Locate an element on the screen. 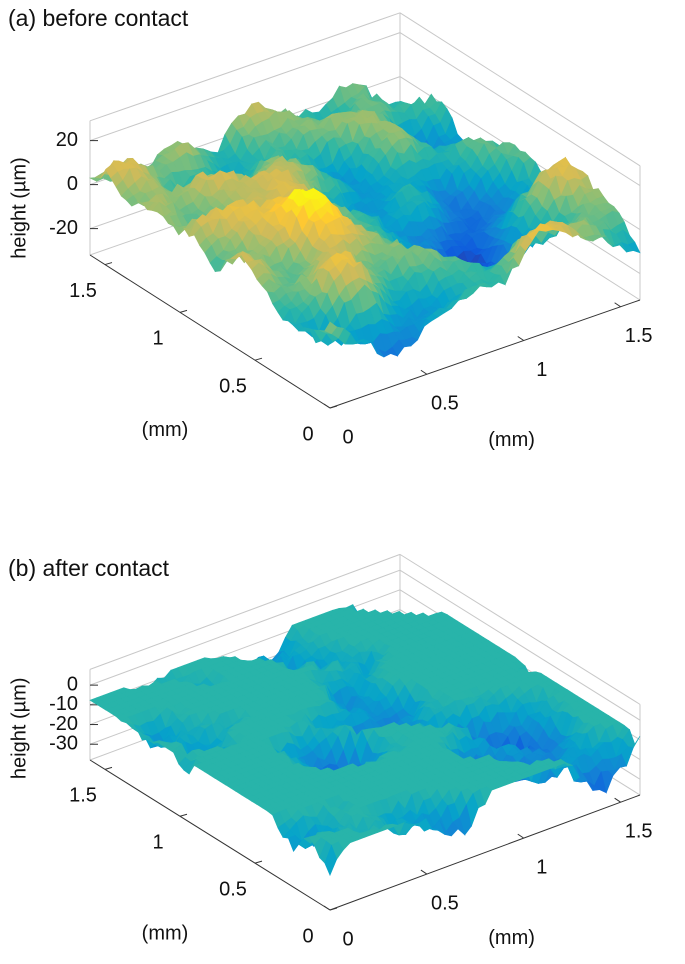 The image size is (685, 964). z-tick-label: -10 is located at coordinates (63, 704).